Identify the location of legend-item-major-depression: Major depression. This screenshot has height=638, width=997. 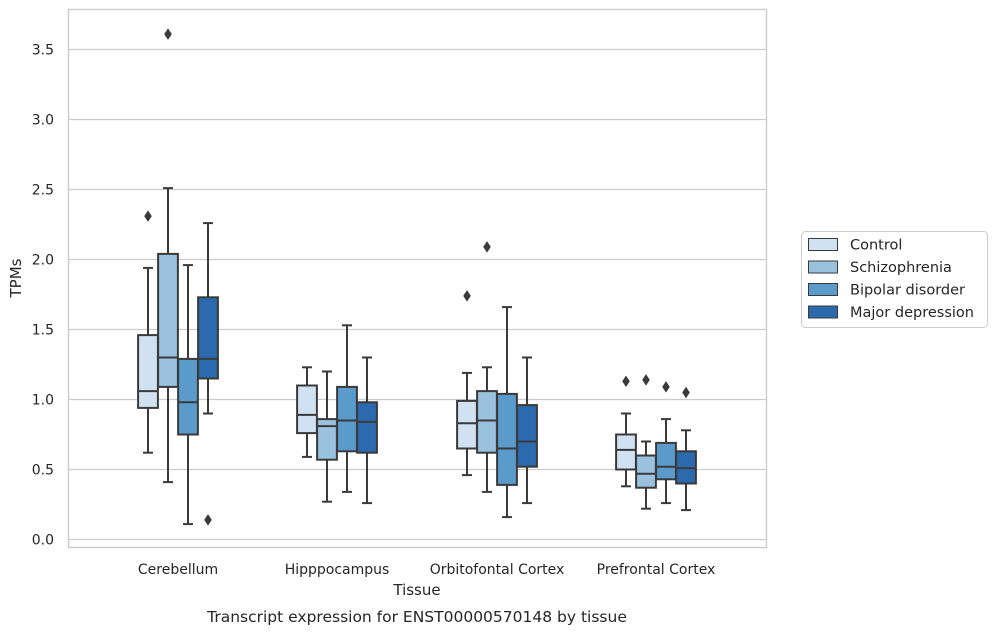
(891, 313).